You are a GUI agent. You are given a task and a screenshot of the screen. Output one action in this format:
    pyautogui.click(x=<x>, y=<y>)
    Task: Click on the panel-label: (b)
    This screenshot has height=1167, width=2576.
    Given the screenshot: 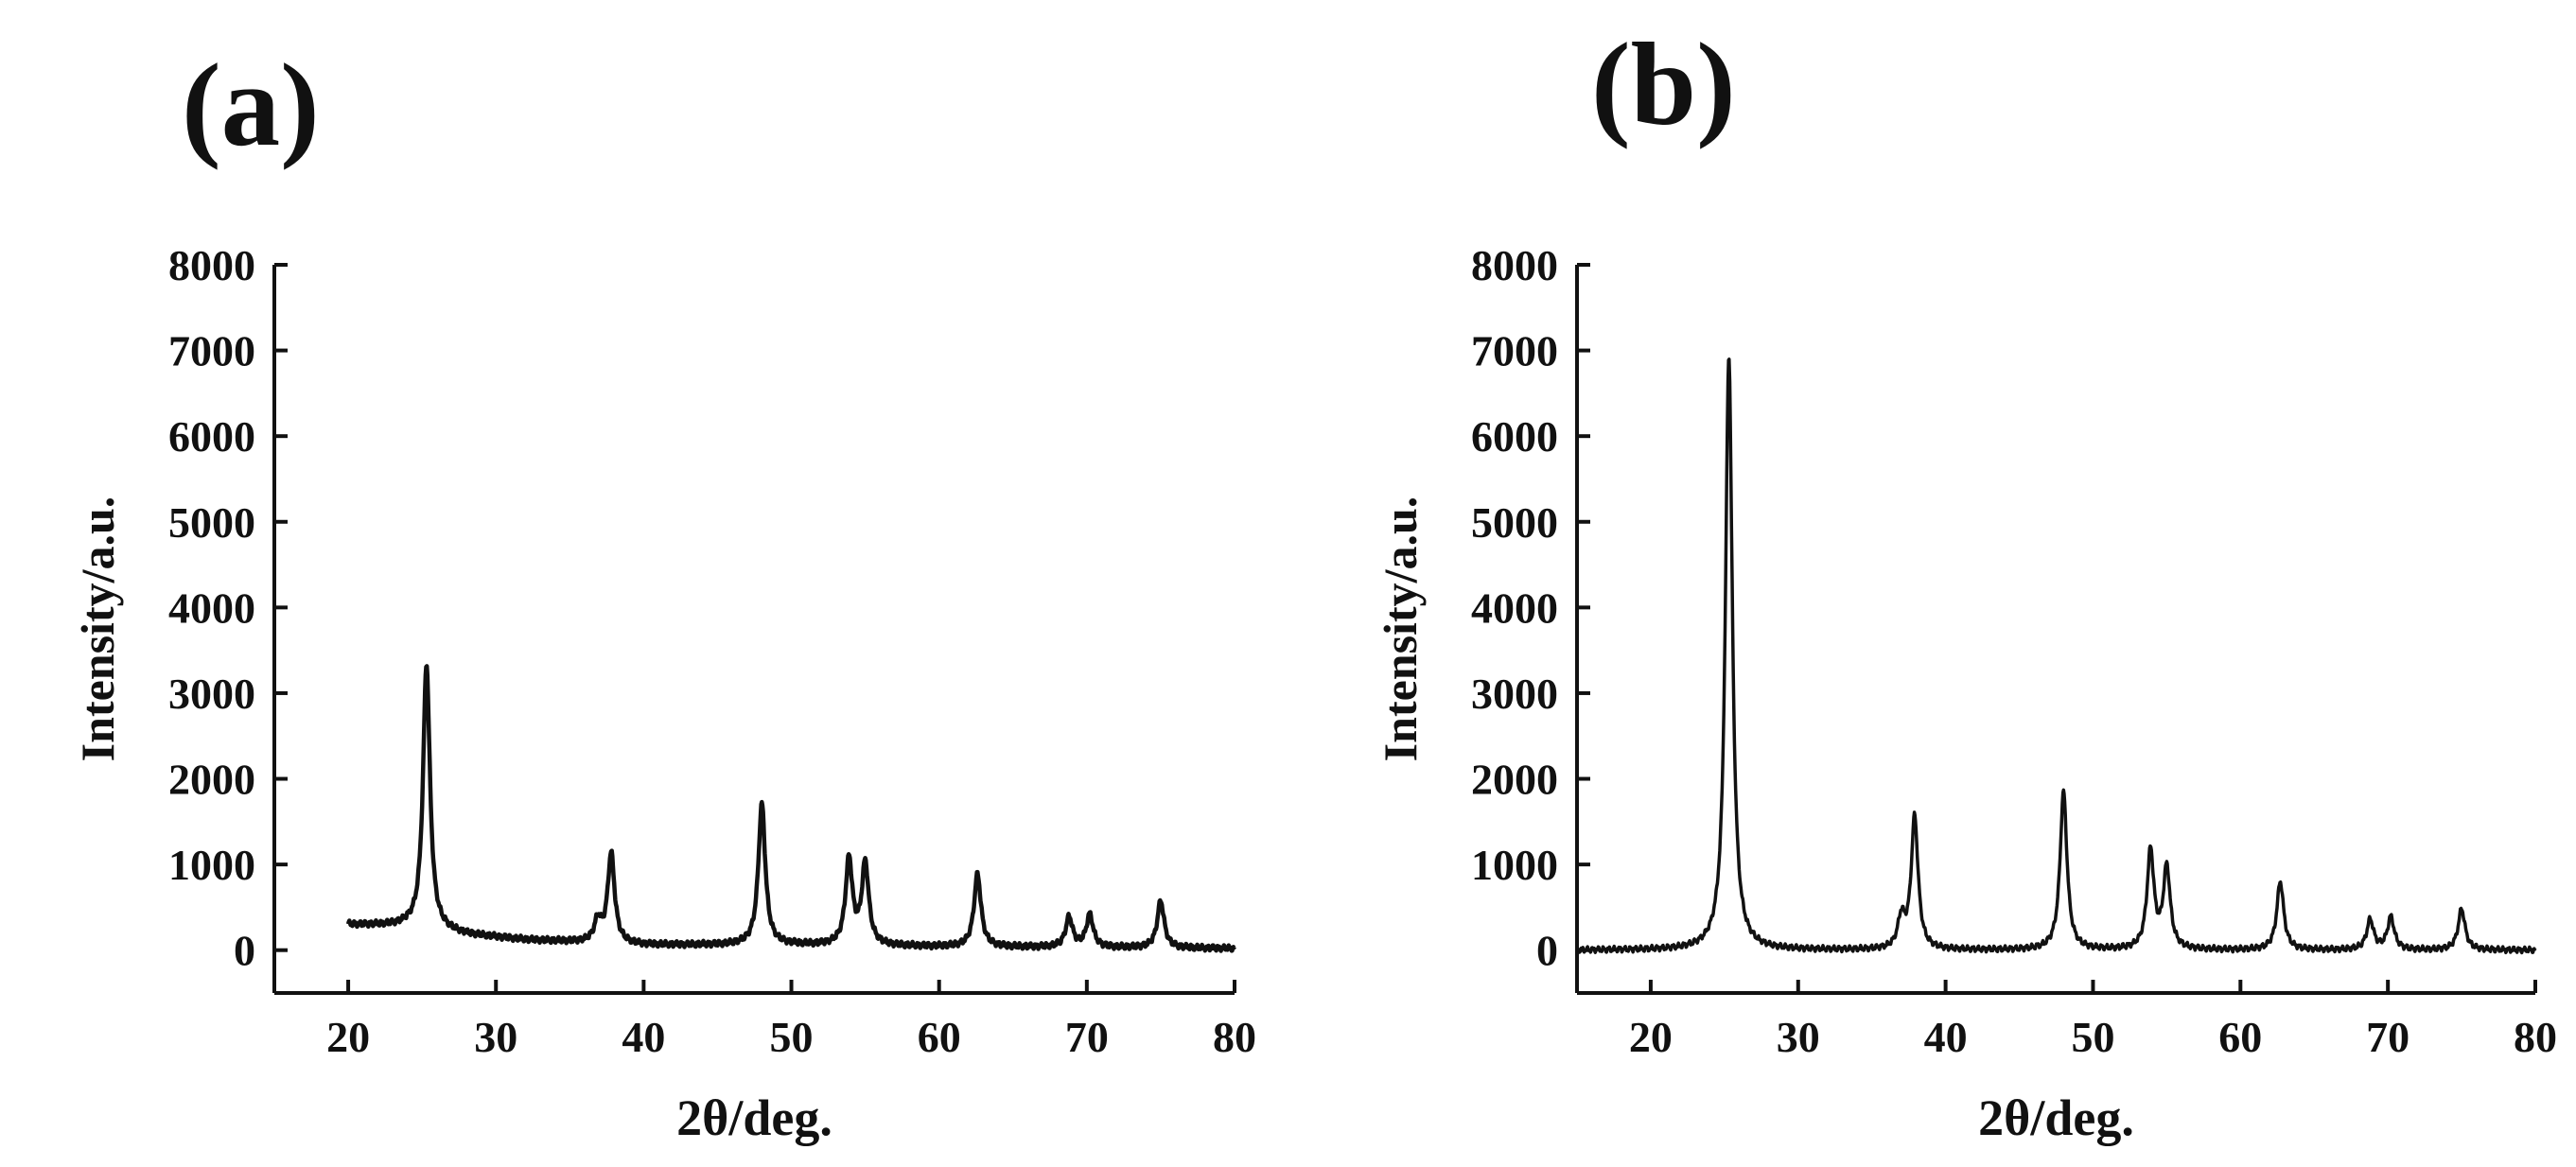 What is the action you would take?
    pyautogui.click(x=1664, y=85)
    